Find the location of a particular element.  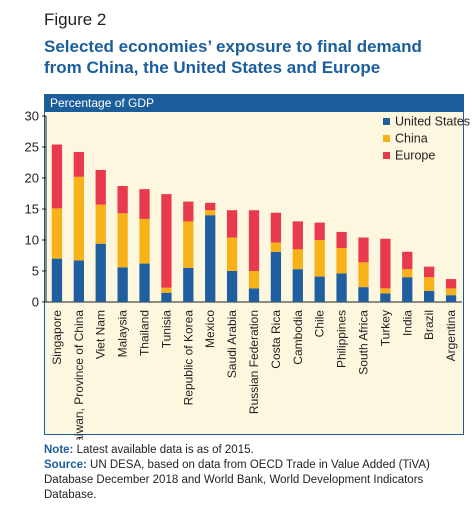

y-tick-label: 10 is located at coordinates (32, 240).